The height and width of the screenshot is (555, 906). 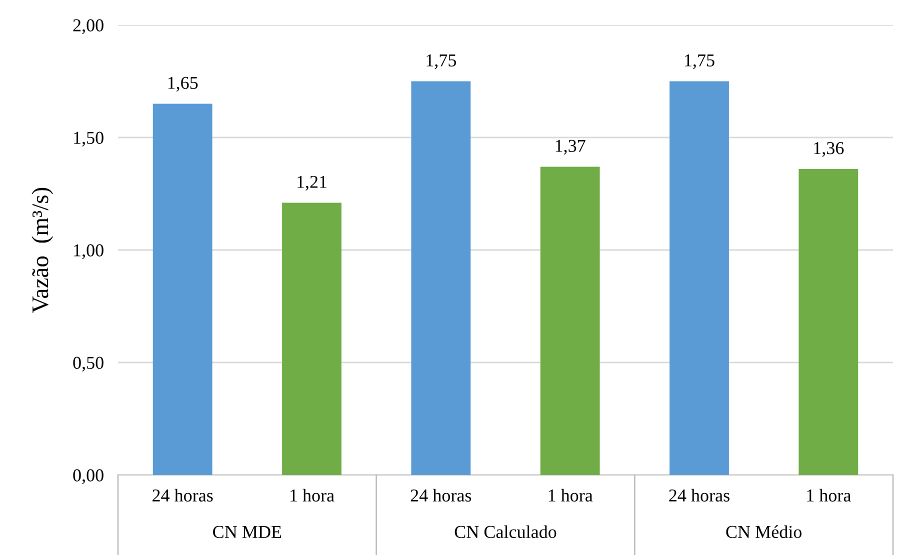 I want to click on text: CN MDE, so click(x=247, y=532).